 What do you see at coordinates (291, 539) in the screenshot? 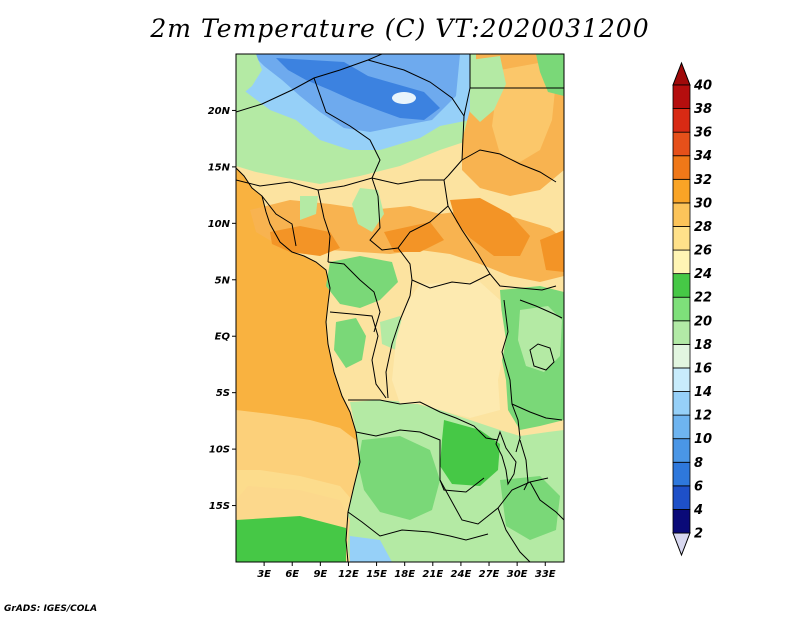
I see `field-south-coast-green` at bounding box center [291, 539].